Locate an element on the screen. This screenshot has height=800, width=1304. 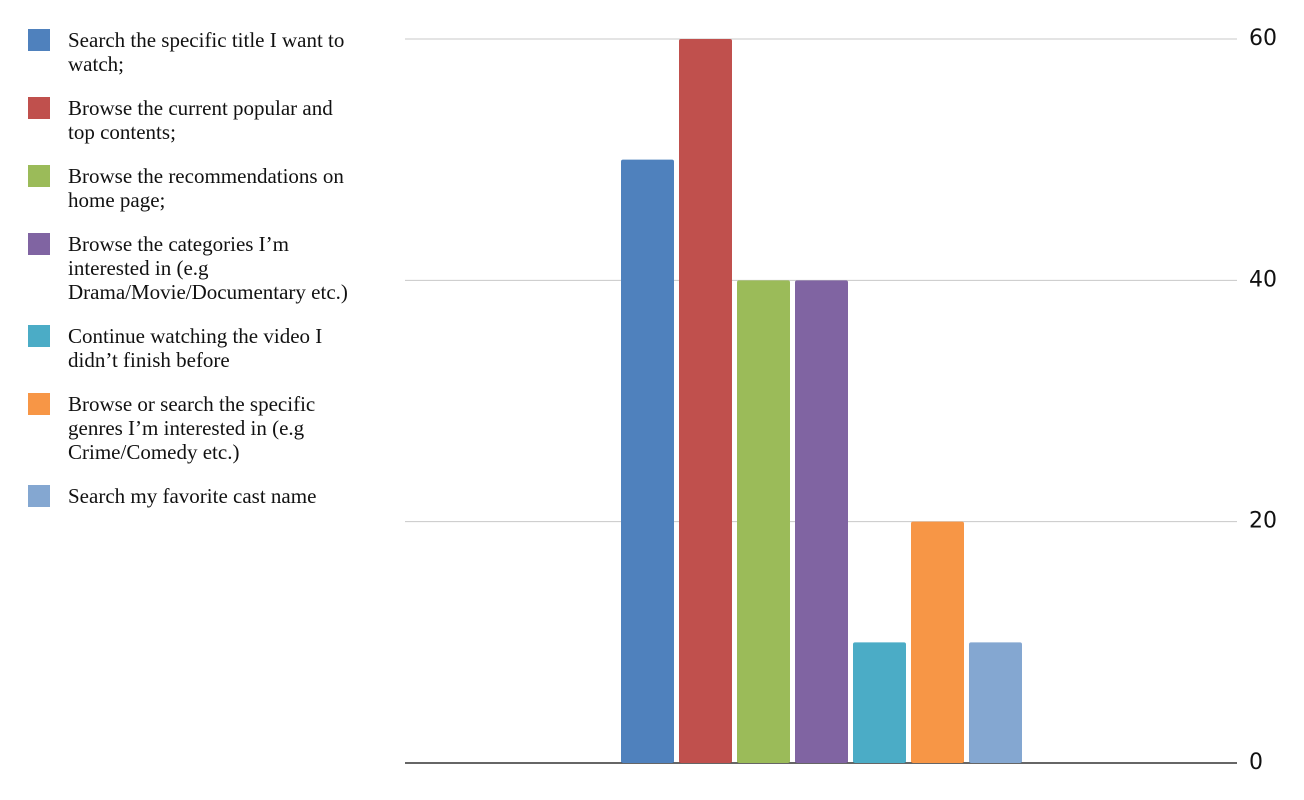
y-tick-label: 20 is located at coordinates (1263, 521).